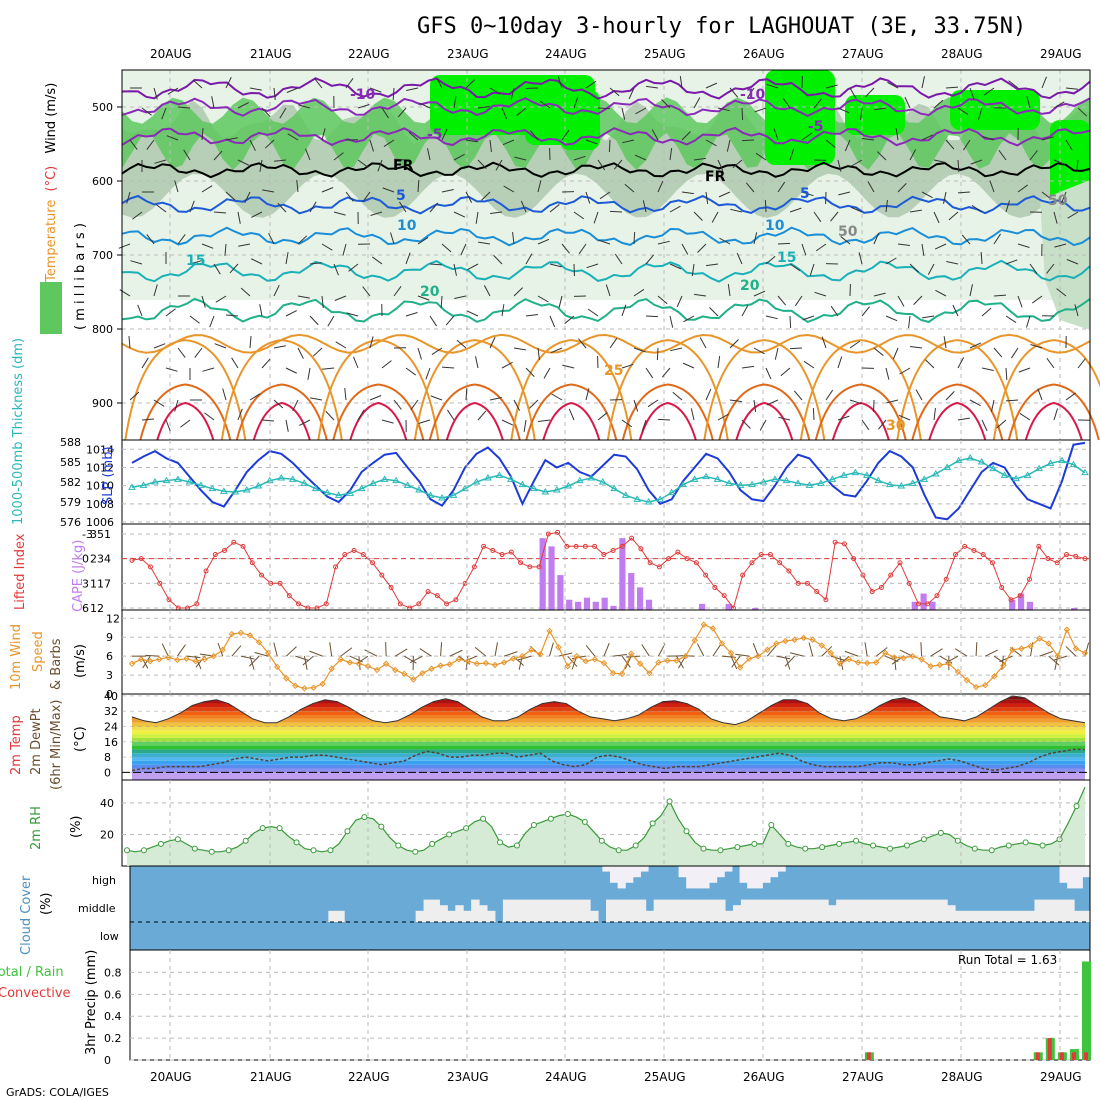 Image resolution: width=1100 pixels, height=1100 pixels. I want to click on precip-conv-label: Convective, so click(35, 993).